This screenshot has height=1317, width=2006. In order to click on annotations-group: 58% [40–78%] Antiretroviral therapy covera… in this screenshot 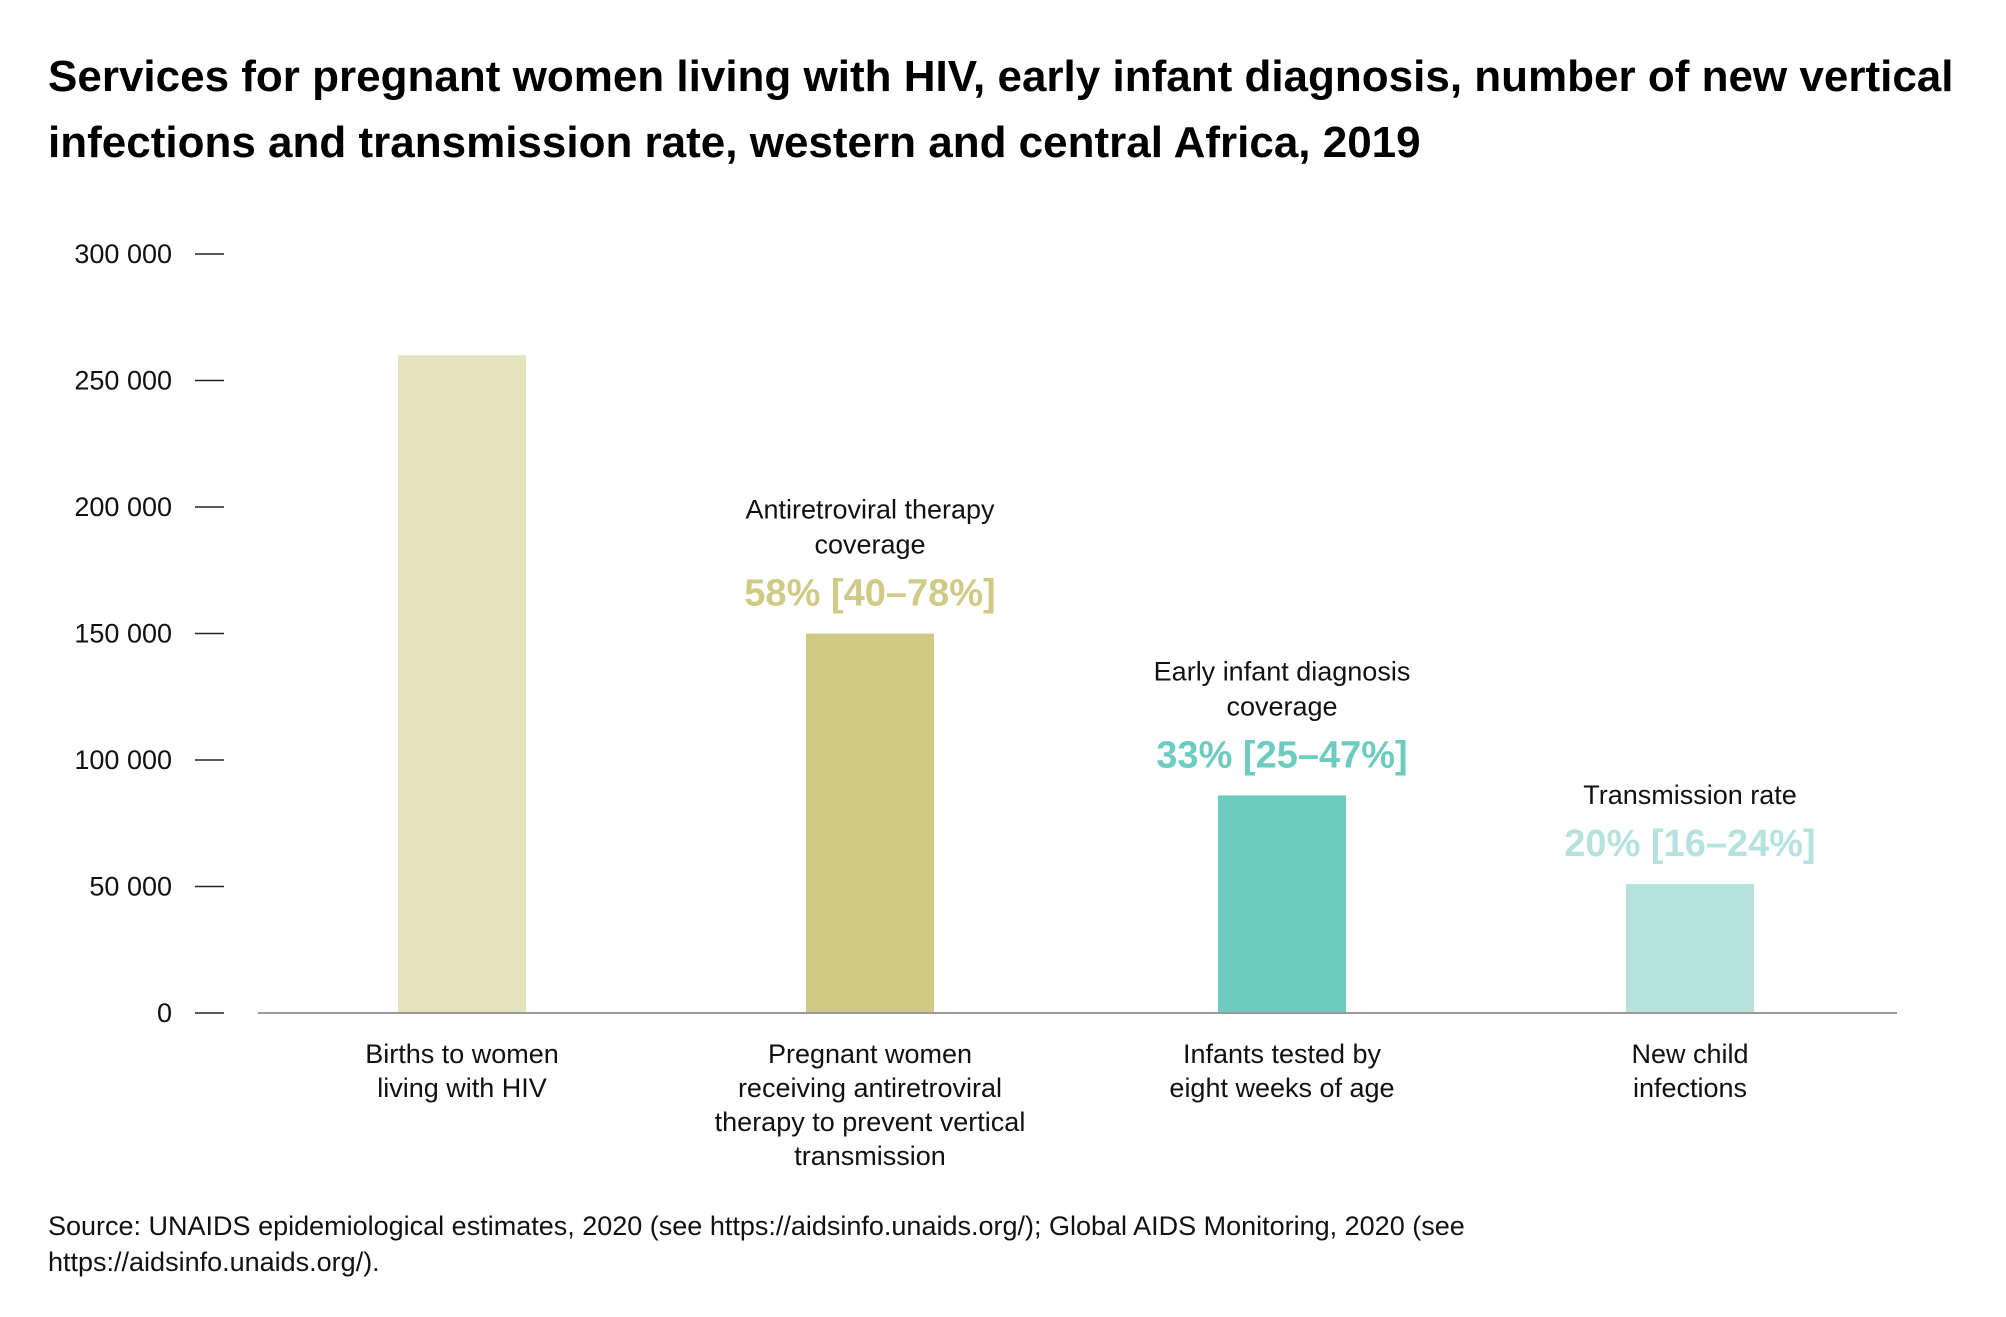, I will do `click(1279, 680)`.